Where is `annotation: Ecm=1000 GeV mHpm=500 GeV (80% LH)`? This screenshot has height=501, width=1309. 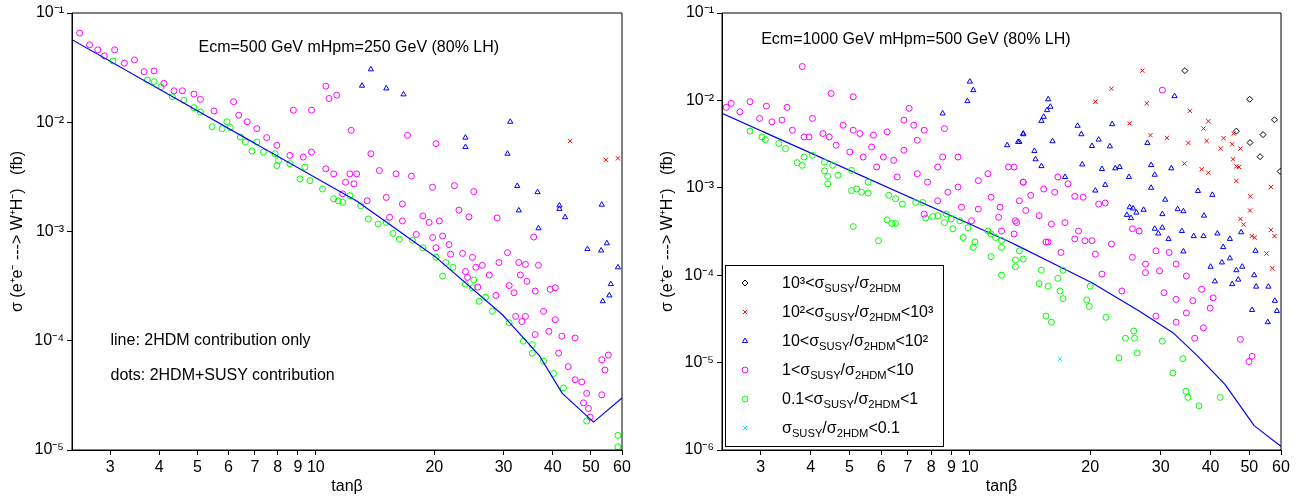
annotation: Ecm=1000 GeV mHpm=500 GeV (80% LH) is located at coordinates (916, 38).